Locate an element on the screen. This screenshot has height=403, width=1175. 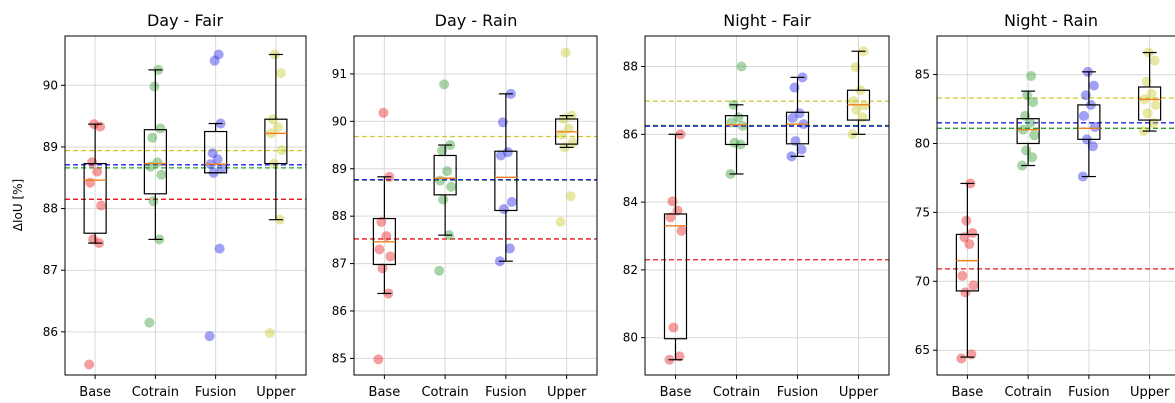
y-tick-label: 80 is located at coordinates (922, 143).